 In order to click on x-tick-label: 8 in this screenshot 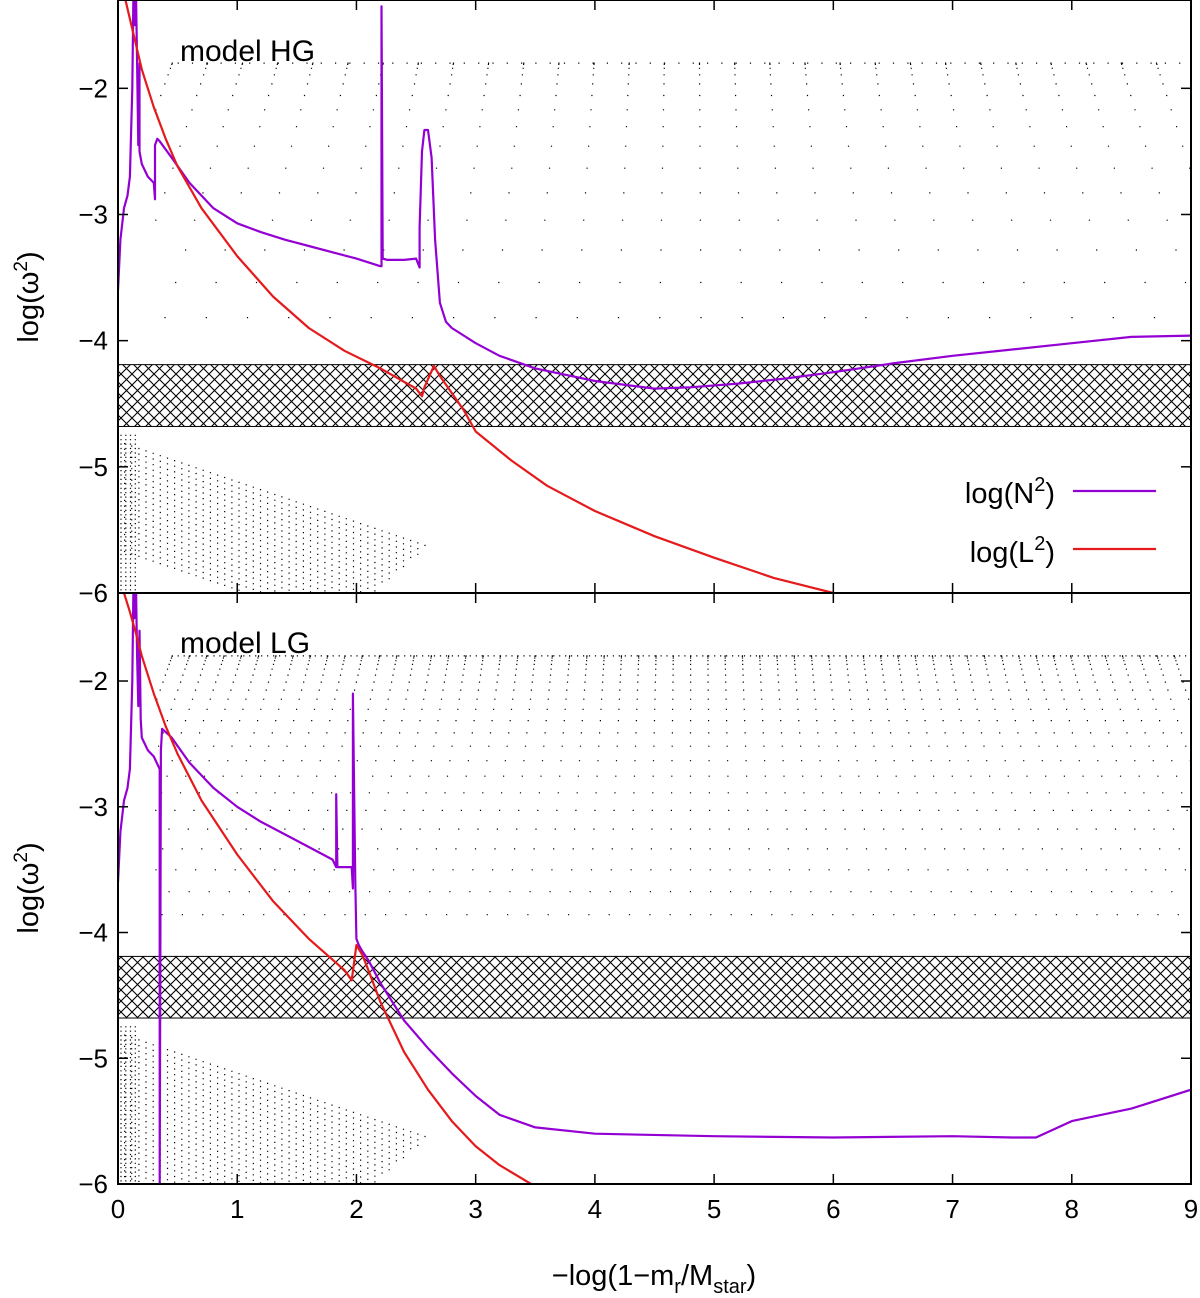, I will do `click(1072, 1209)`.